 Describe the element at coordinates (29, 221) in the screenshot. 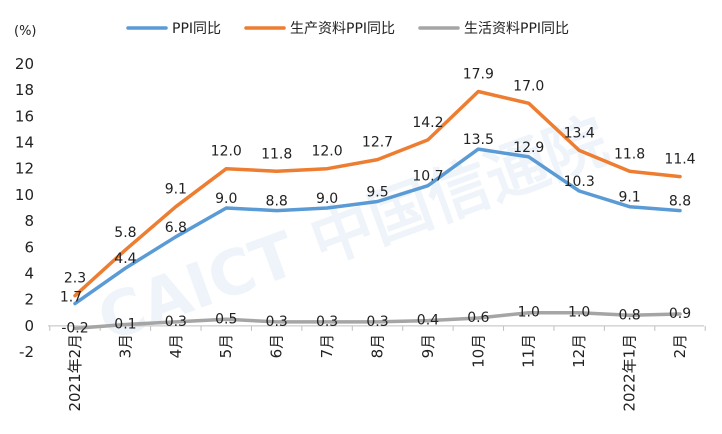

I see `y-tick-label: 8` at that location.